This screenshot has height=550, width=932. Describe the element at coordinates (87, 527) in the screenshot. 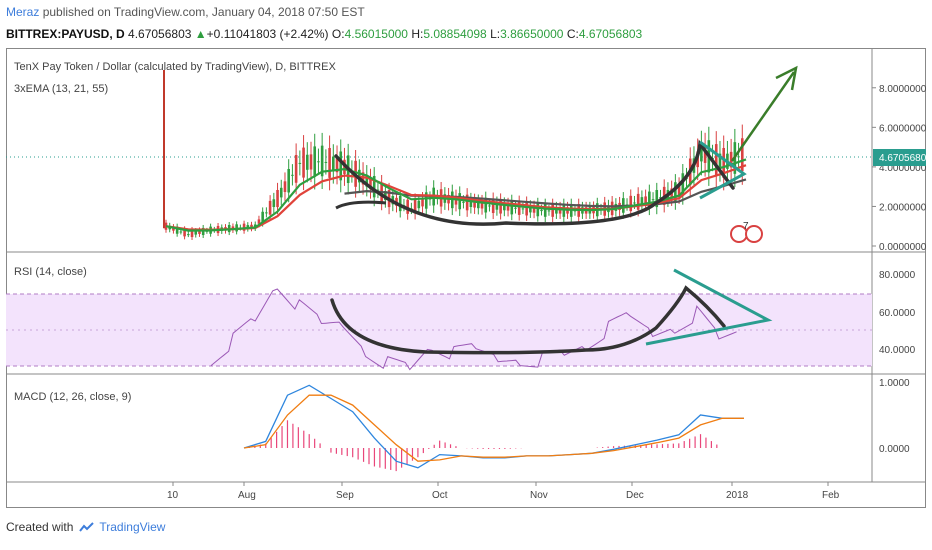

I see `tradingview-logo-icon` at that location.